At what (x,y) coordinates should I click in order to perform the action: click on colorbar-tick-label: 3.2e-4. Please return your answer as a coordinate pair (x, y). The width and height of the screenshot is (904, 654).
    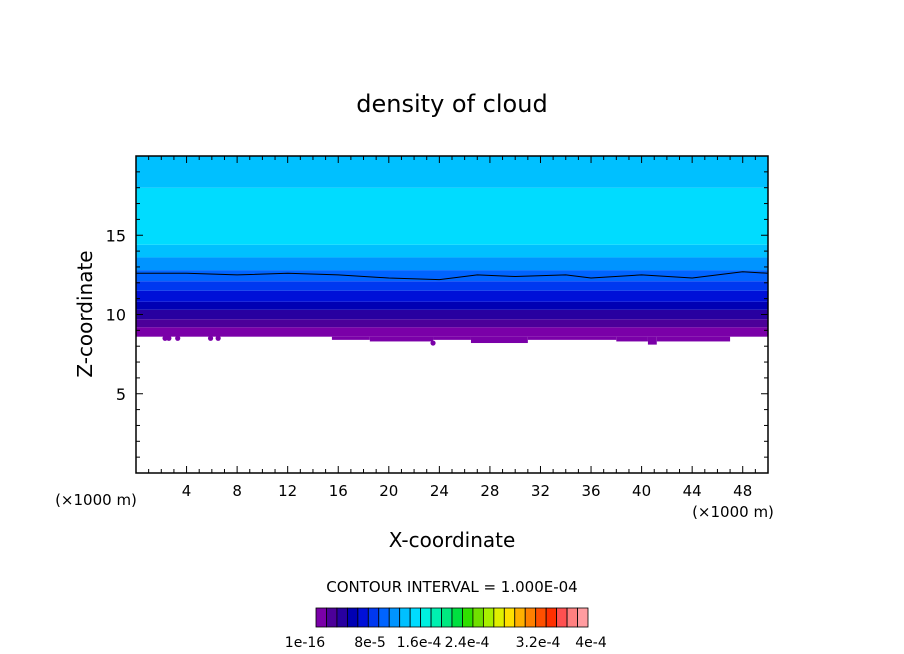
    Looking at the image, I should click on (538, 643).